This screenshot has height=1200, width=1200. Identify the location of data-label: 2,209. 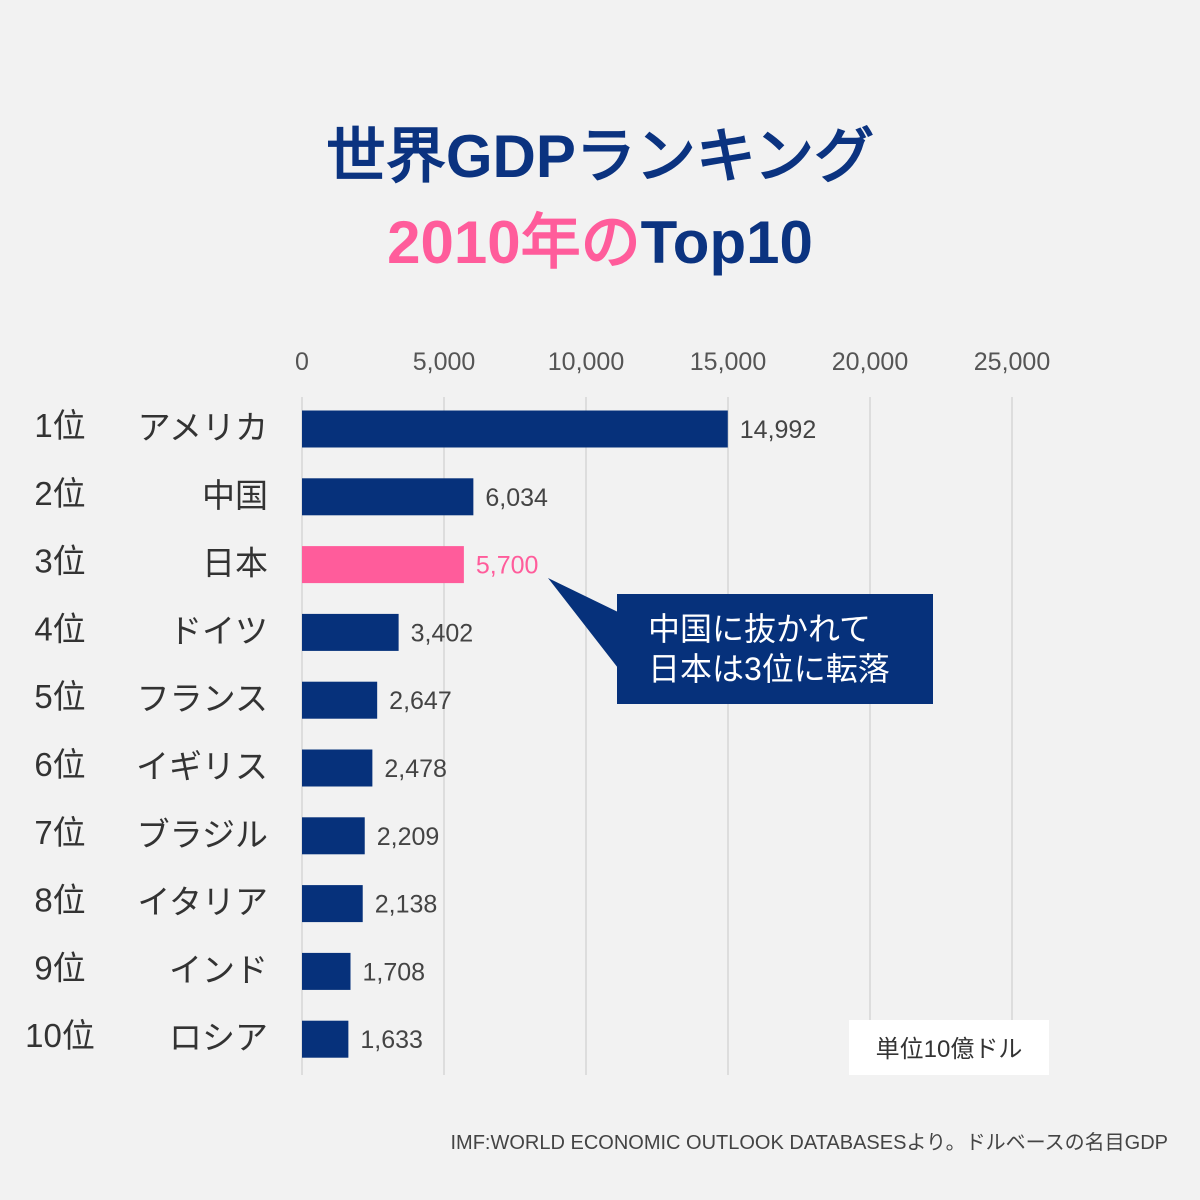
(408, 837).